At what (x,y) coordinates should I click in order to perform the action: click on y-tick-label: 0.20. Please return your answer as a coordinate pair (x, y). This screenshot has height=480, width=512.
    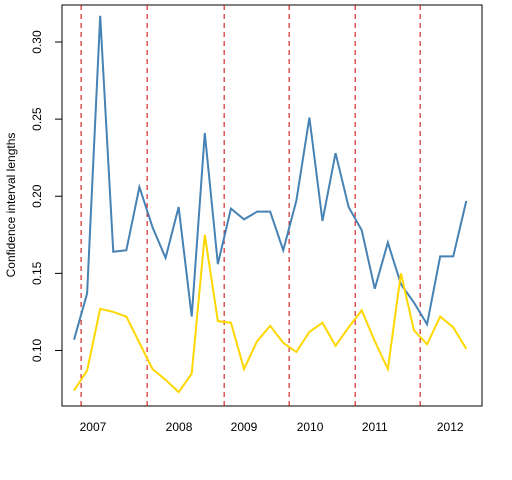
    Looking at the image, I should click on (37, 196).